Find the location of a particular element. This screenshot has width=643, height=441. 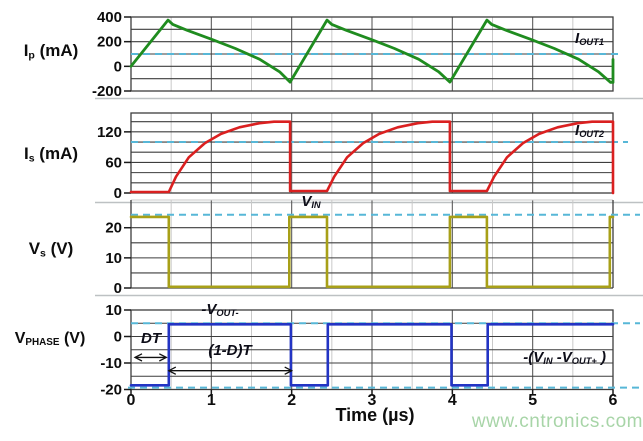

panel-vphase-ylabel: VPHASE (V) is located at coordinates (50, 339).